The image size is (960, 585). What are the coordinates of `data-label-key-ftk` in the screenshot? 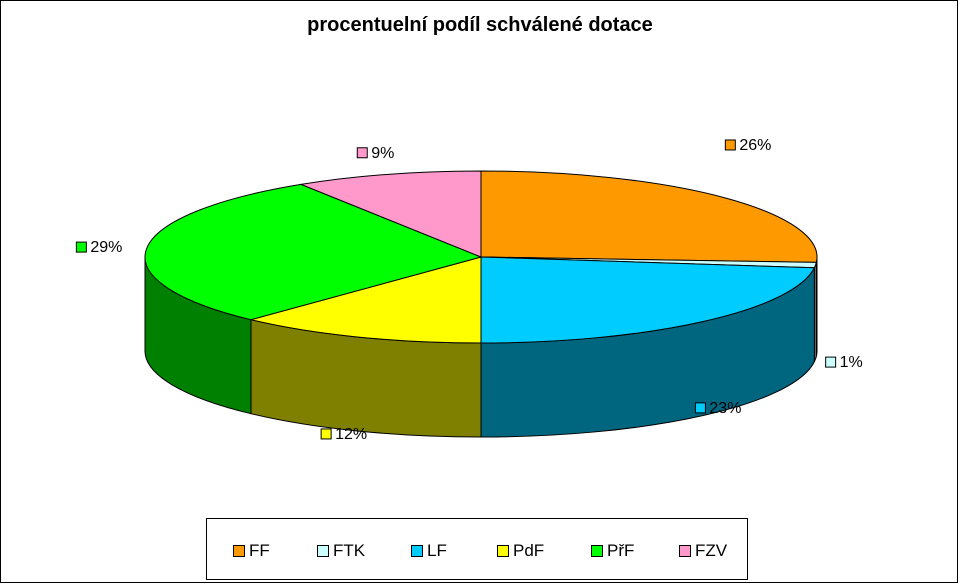 It's located at (831, 362).